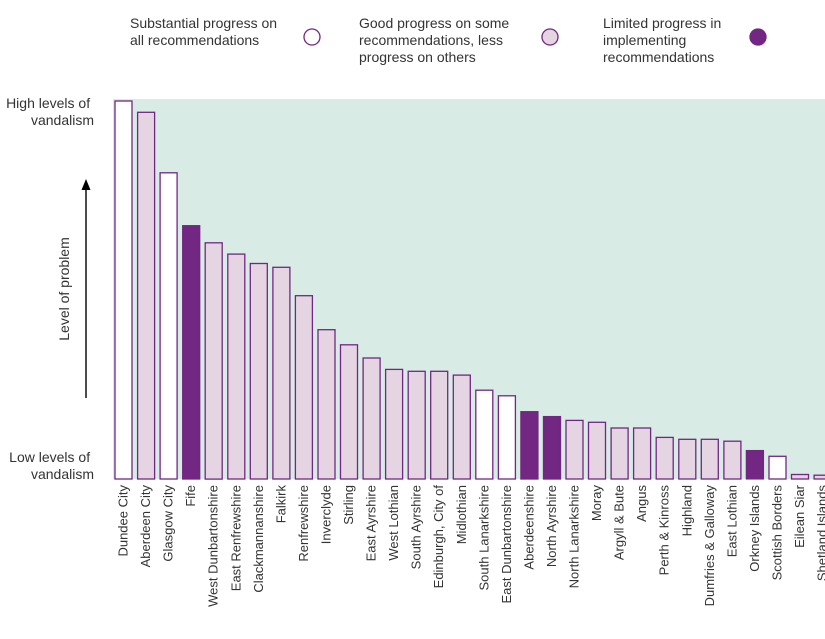 The image size is (825, 639). I want to click on tick-label-aberdeenshire: Aberdeenshire, so click(528, 527).